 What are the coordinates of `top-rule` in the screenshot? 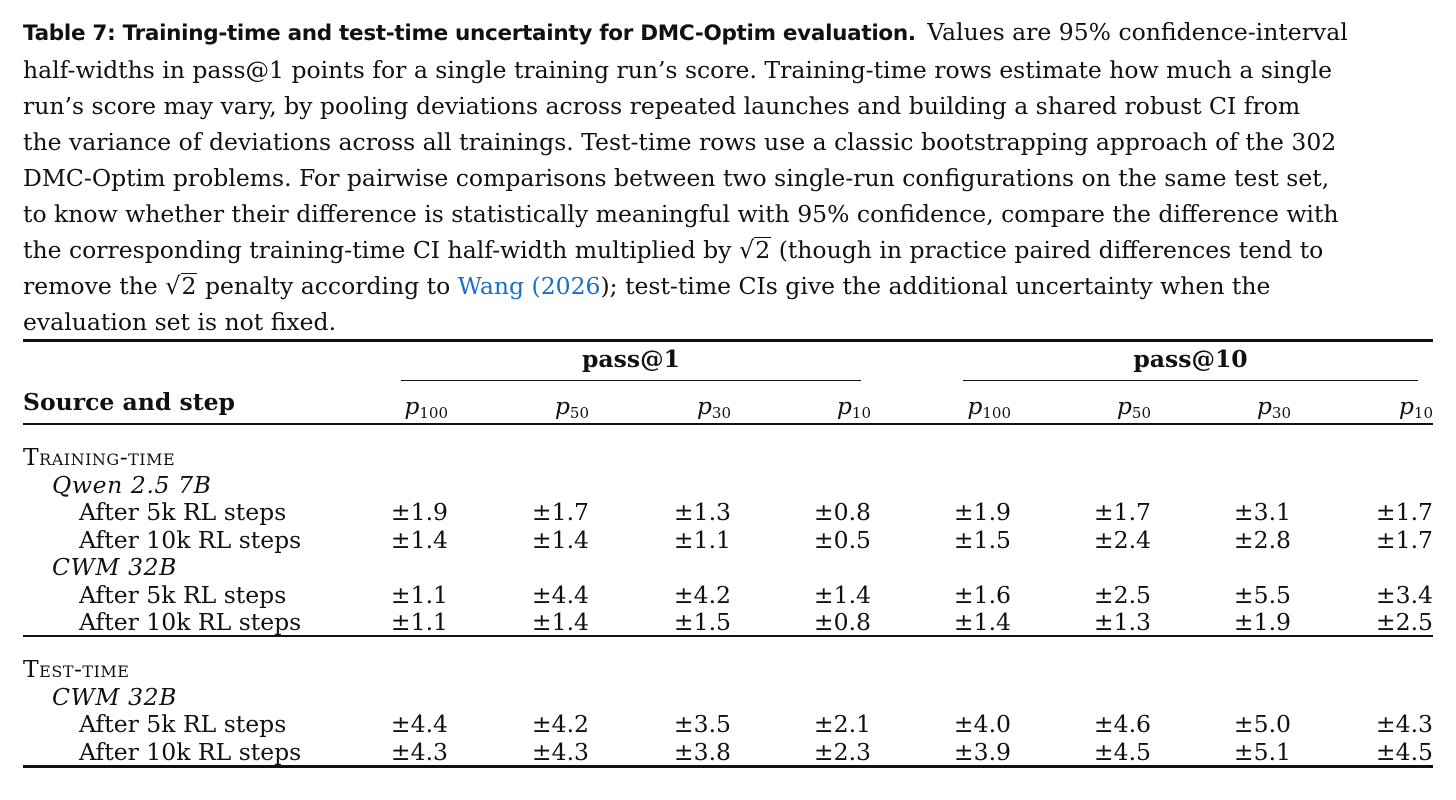 It's located at (728, 340).